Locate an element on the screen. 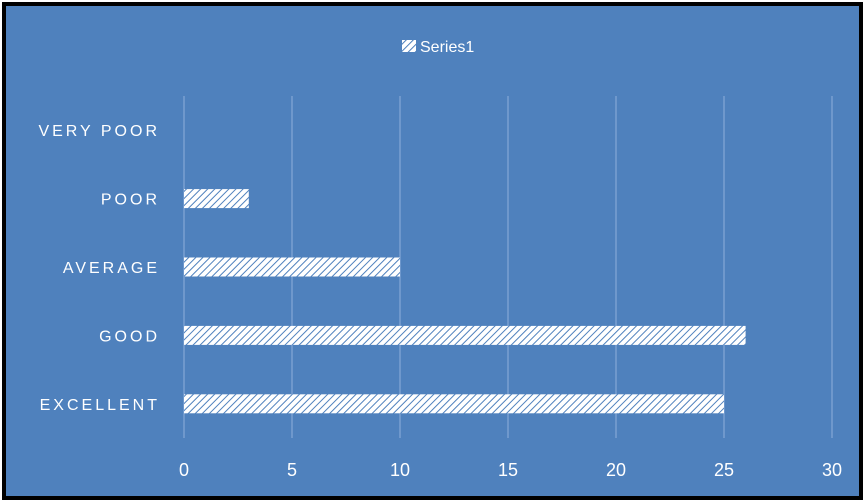 The image size is (865, 502). x-tick-label-5: 5 is located at coordinates (292, 470).